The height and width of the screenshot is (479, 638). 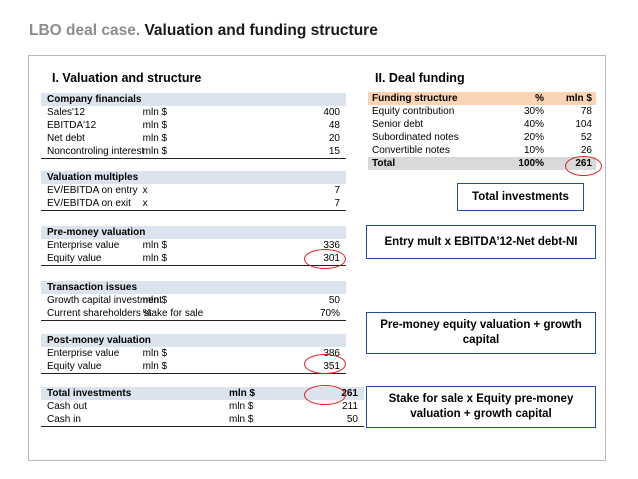 I want to click on callout-entry-multiple: Entry mult x EBITDA’12-Net debt-NI, so click(x=481, y=242).